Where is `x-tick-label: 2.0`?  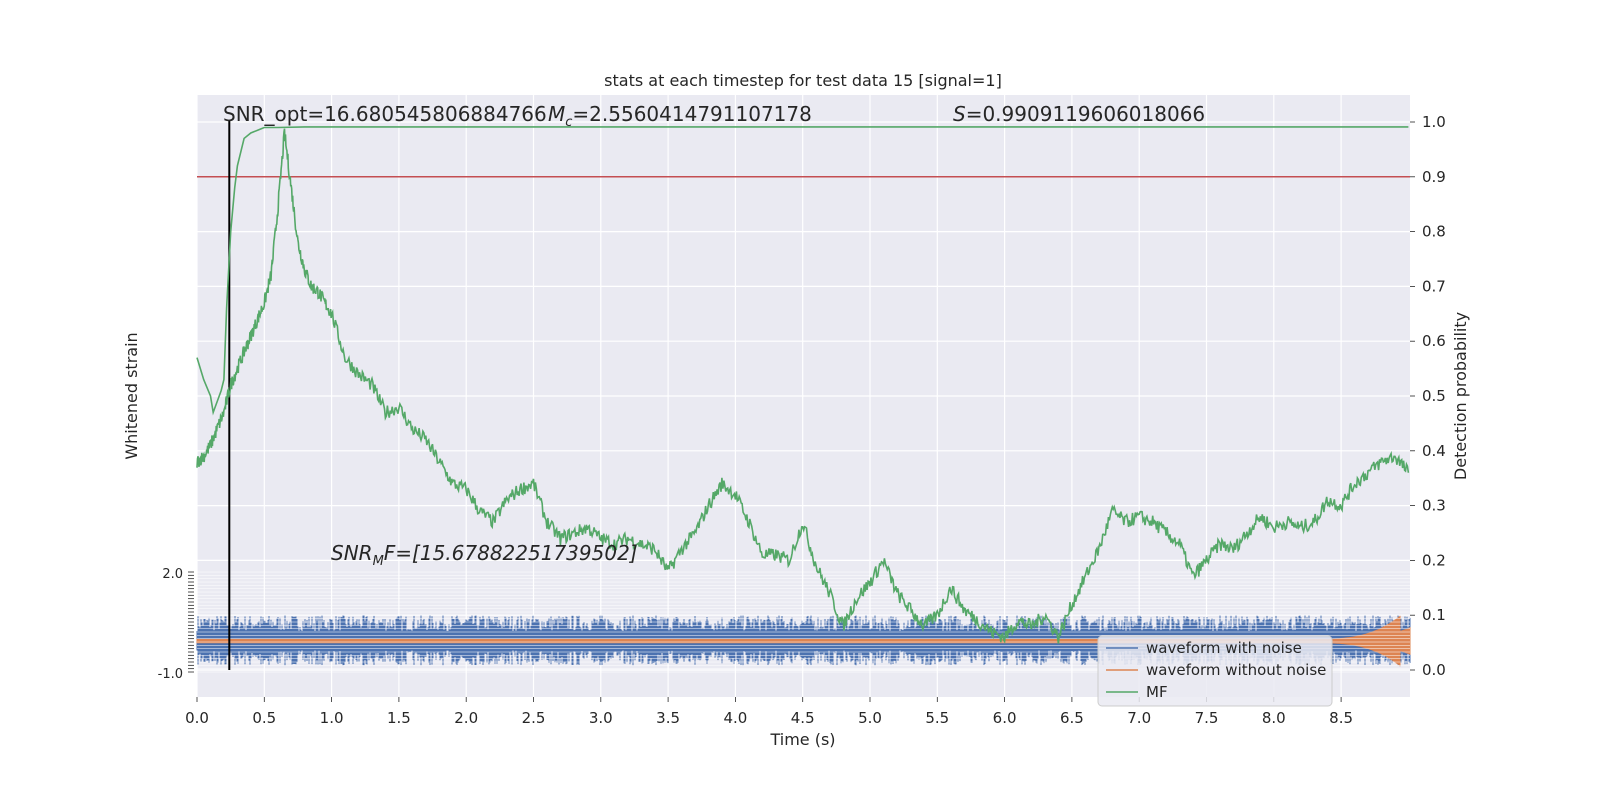
x-tick-label: 2.0 is located at coordinates (466, 718).